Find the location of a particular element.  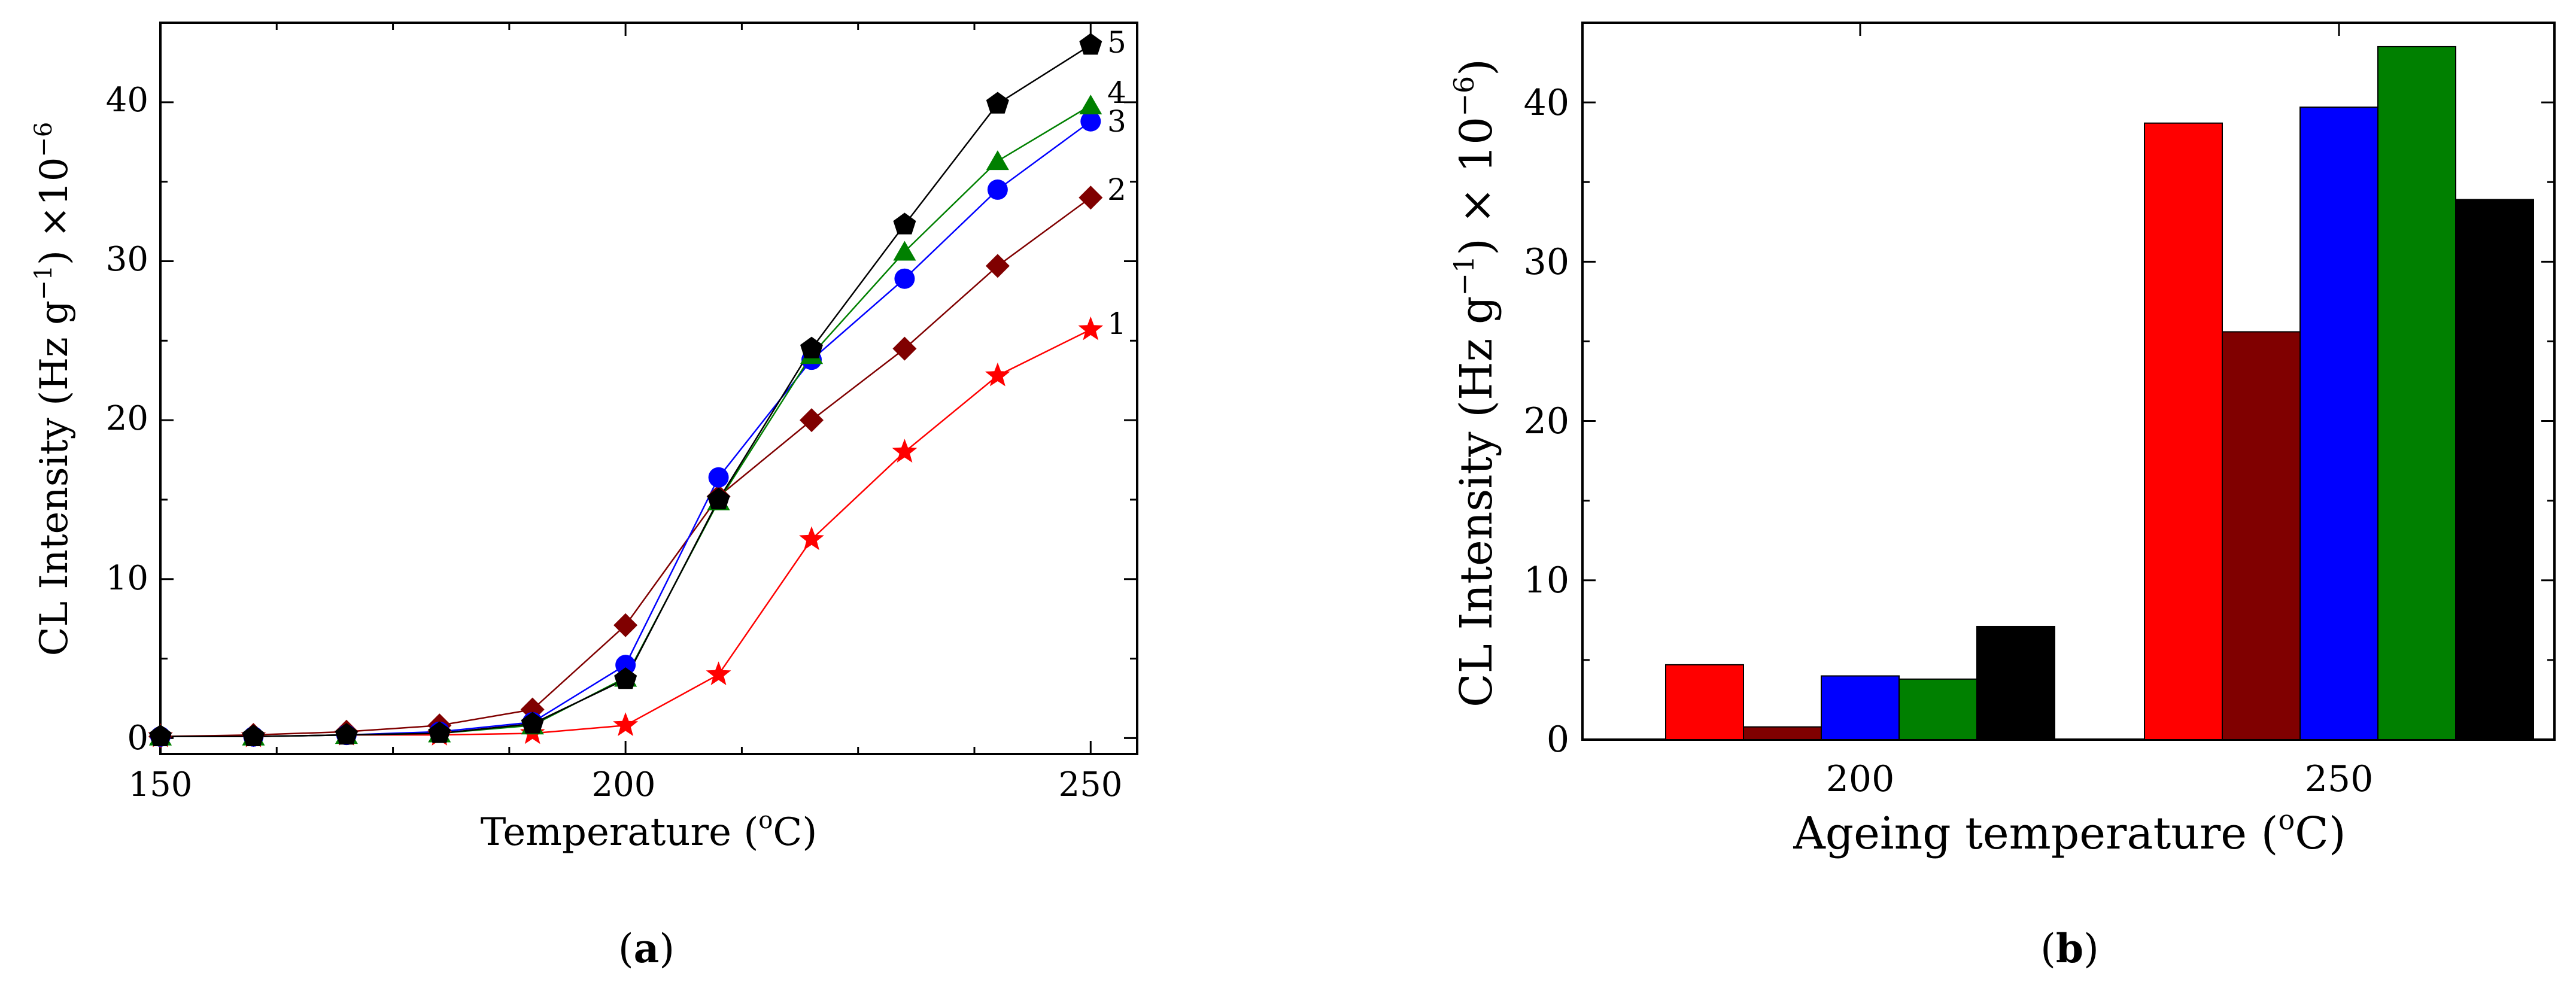

panel-a-xtick-150: 150 is located at coordinates (161, 784).